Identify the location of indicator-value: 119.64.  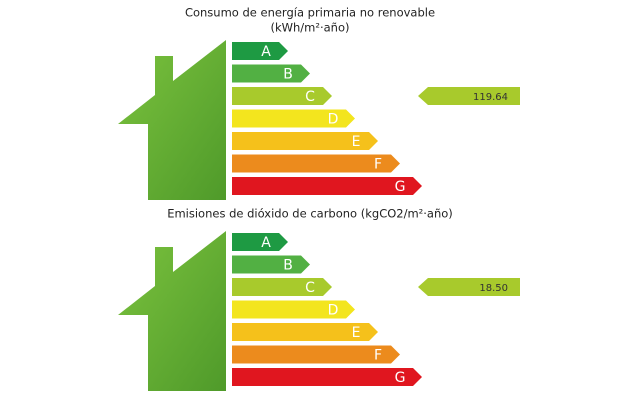
(490, 97).